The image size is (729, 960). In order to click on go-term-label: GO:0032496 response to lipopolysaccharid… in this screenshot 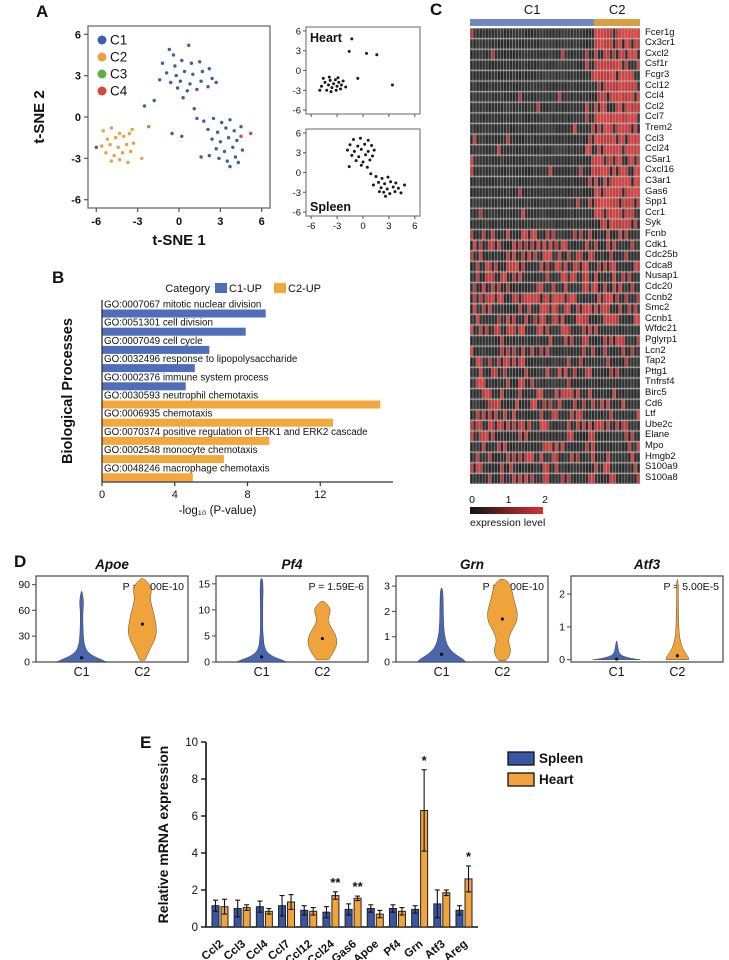, I will do `click(201, 359)`.